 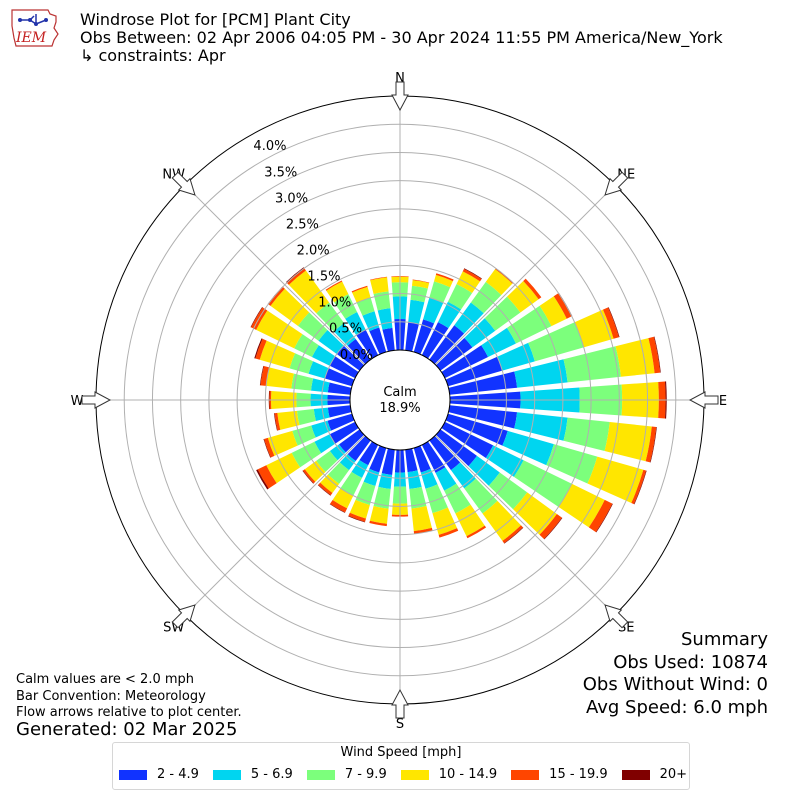 What do you see at coordinates (468, 774) in the screenshot?
I see `legend-label: 10 - 14.9` at bounding box center [468, 774].